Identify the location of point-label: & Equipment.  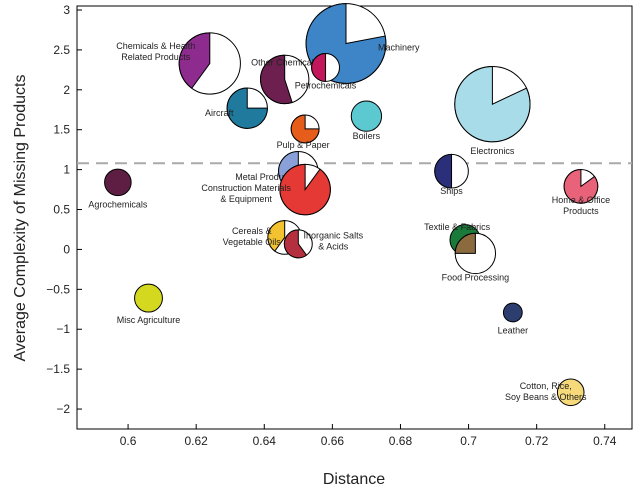
(246, 199).